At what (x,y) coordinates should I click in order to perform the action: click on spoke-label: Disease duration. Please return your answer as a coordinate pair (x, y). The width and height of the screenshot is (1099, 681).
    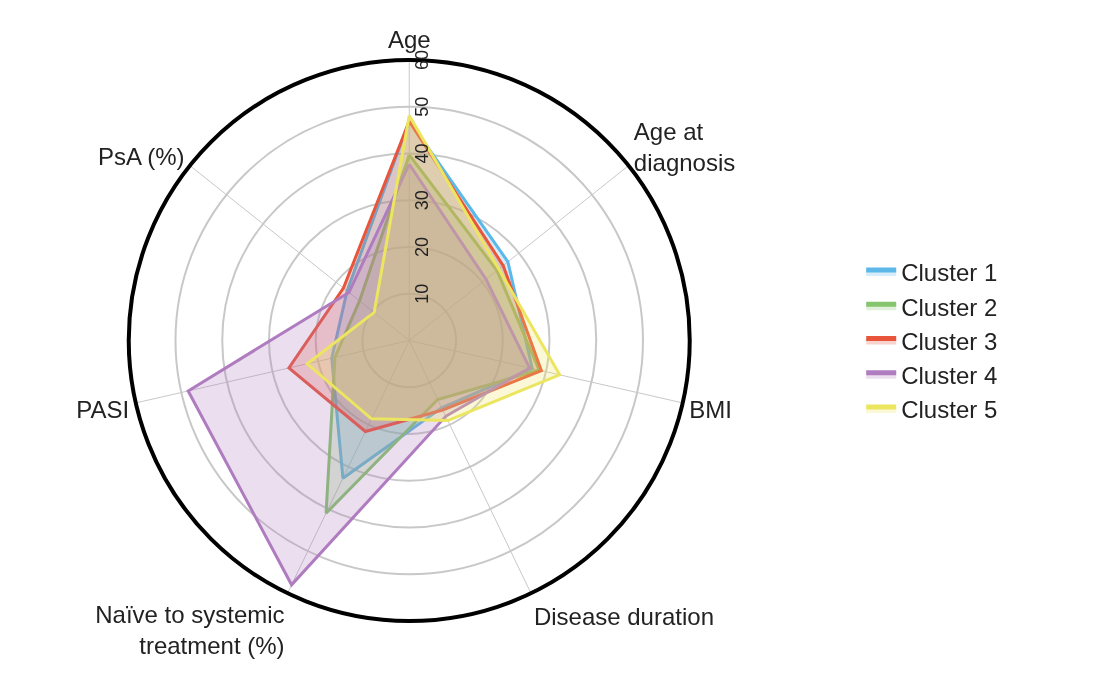
    Looking at the image, I should click on (623, 616).